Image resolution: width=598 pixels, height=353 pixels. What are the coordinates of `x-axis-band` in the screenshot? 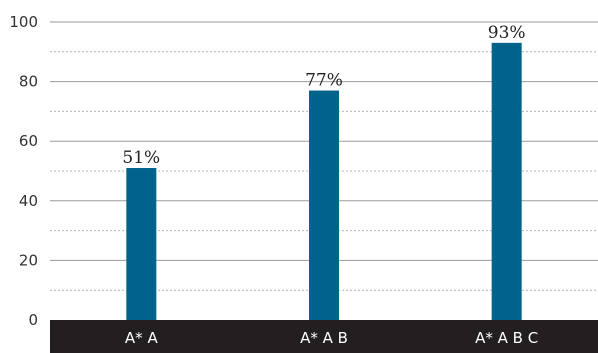 It's located at (324, 336).